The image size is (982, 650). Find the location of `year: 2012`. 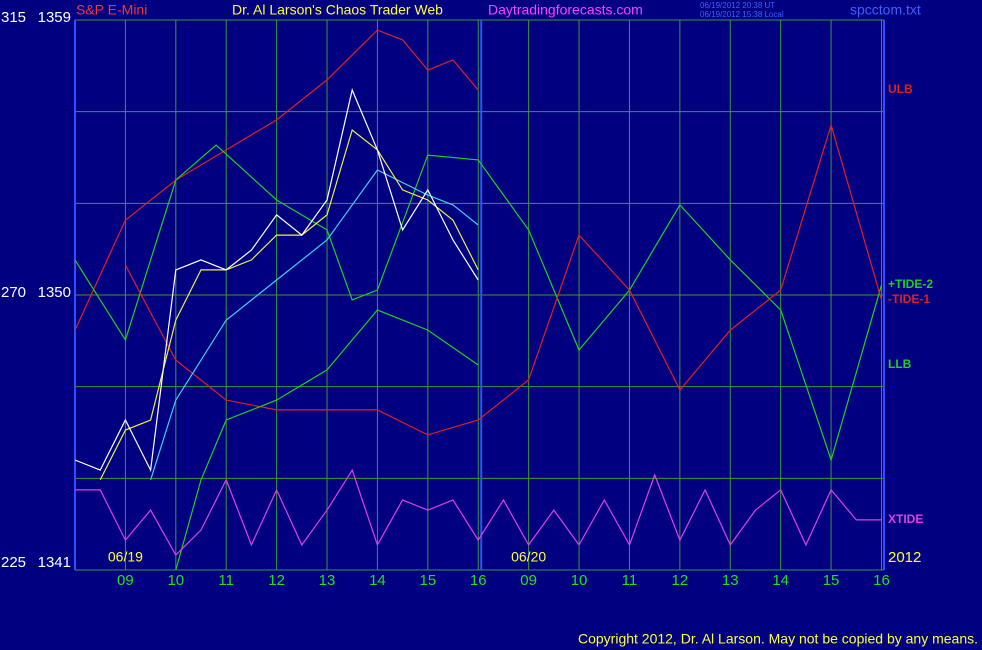

year: 2012 is located at coordinates (904, 557).